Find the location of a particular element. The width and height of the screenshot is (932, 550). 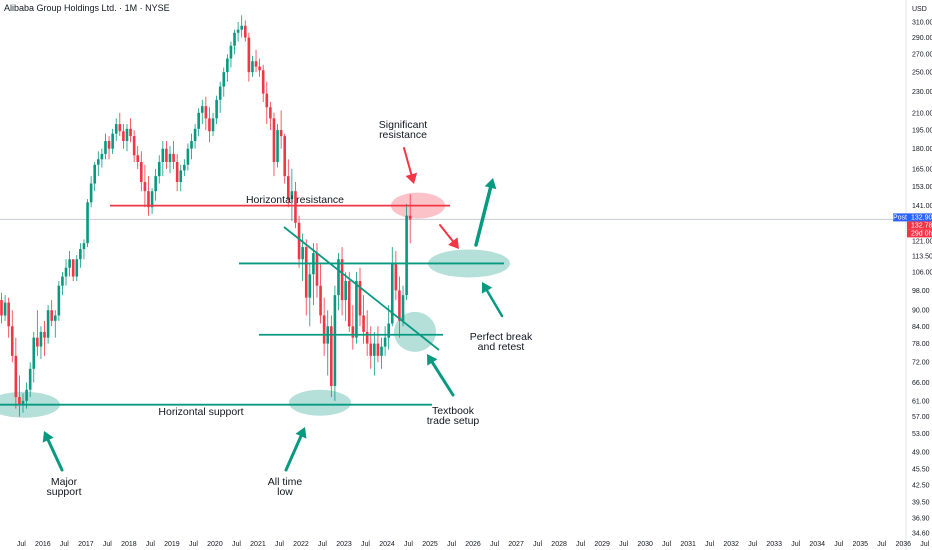

y-tick-label: 153.00 is located at coordinates (922, 187).